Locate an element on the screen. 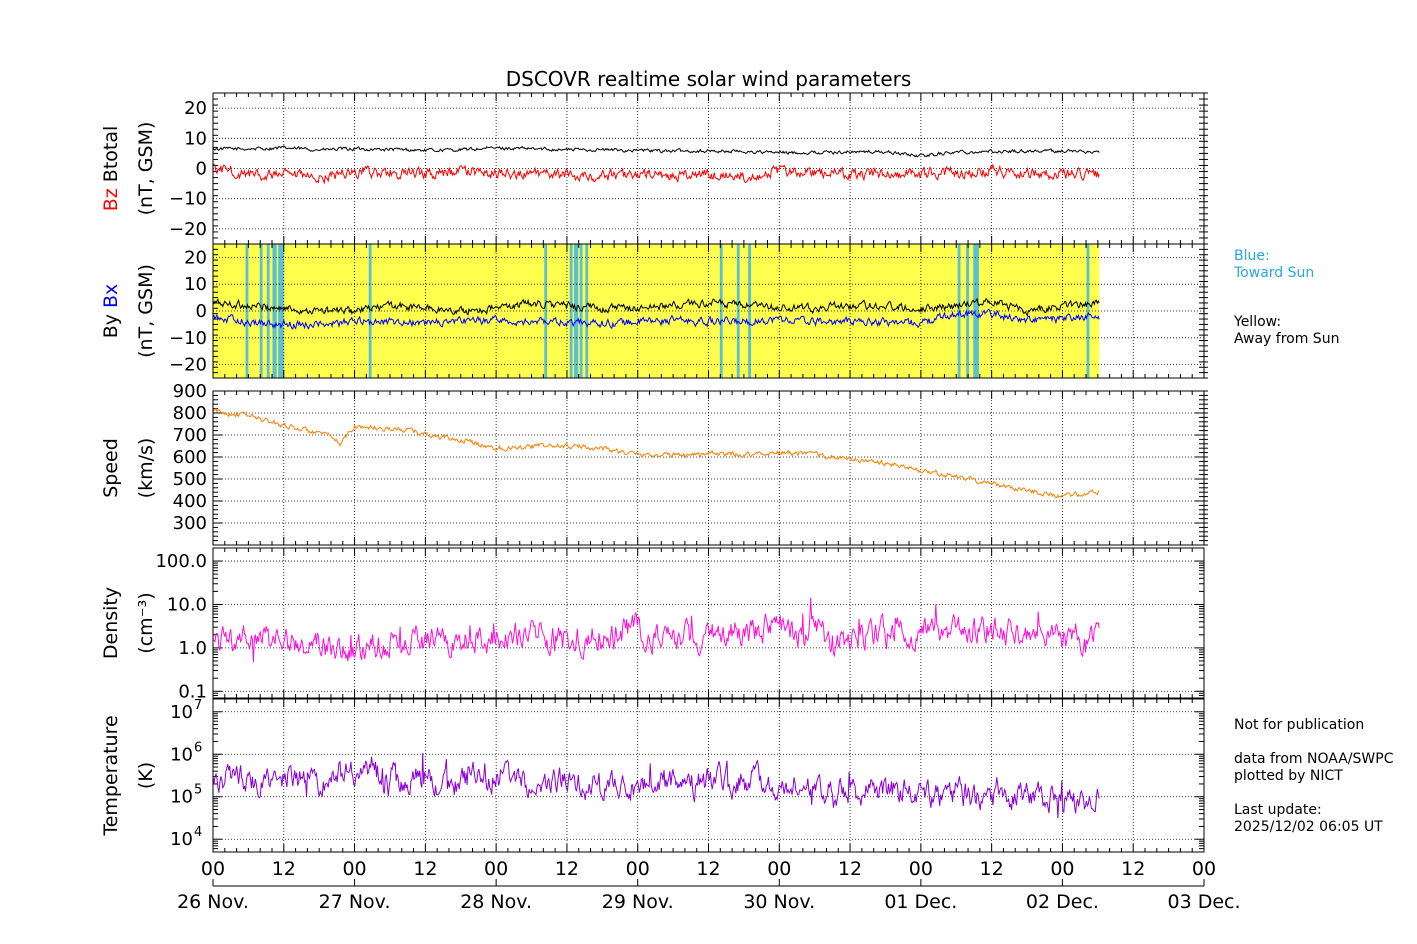 Image resolution: width=1417 pixels, height=944 pixels. y-axis-label-part: Bz is located at coordinates (111, 199).